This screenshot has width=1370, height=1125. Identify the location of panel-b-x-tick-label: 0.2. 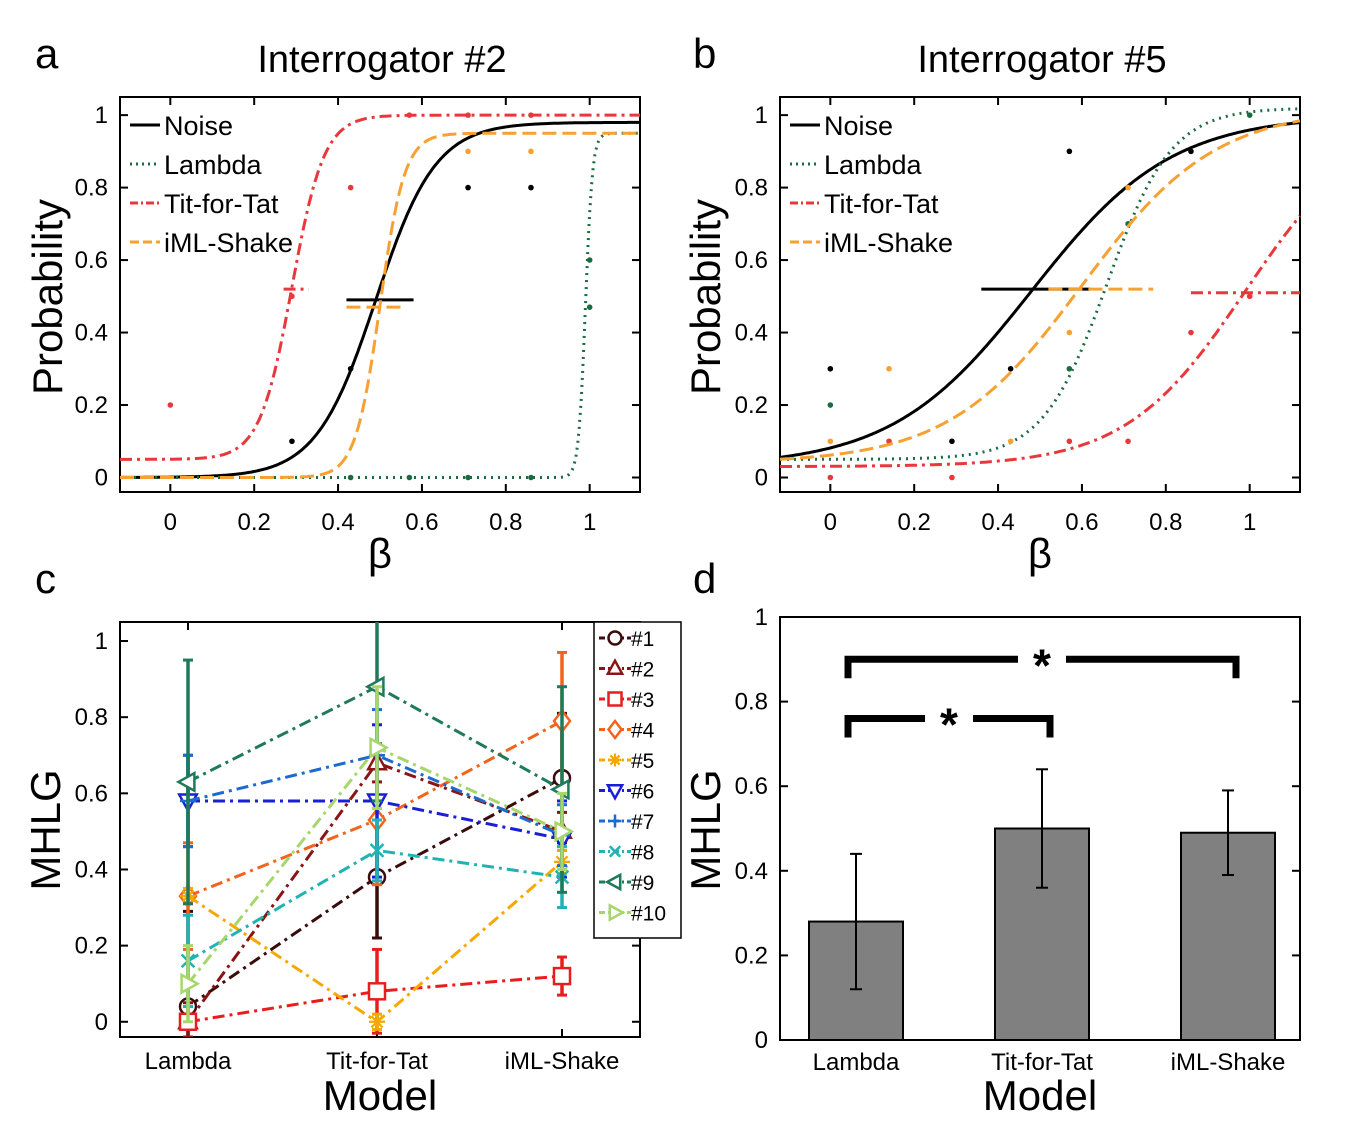
(914, 522).